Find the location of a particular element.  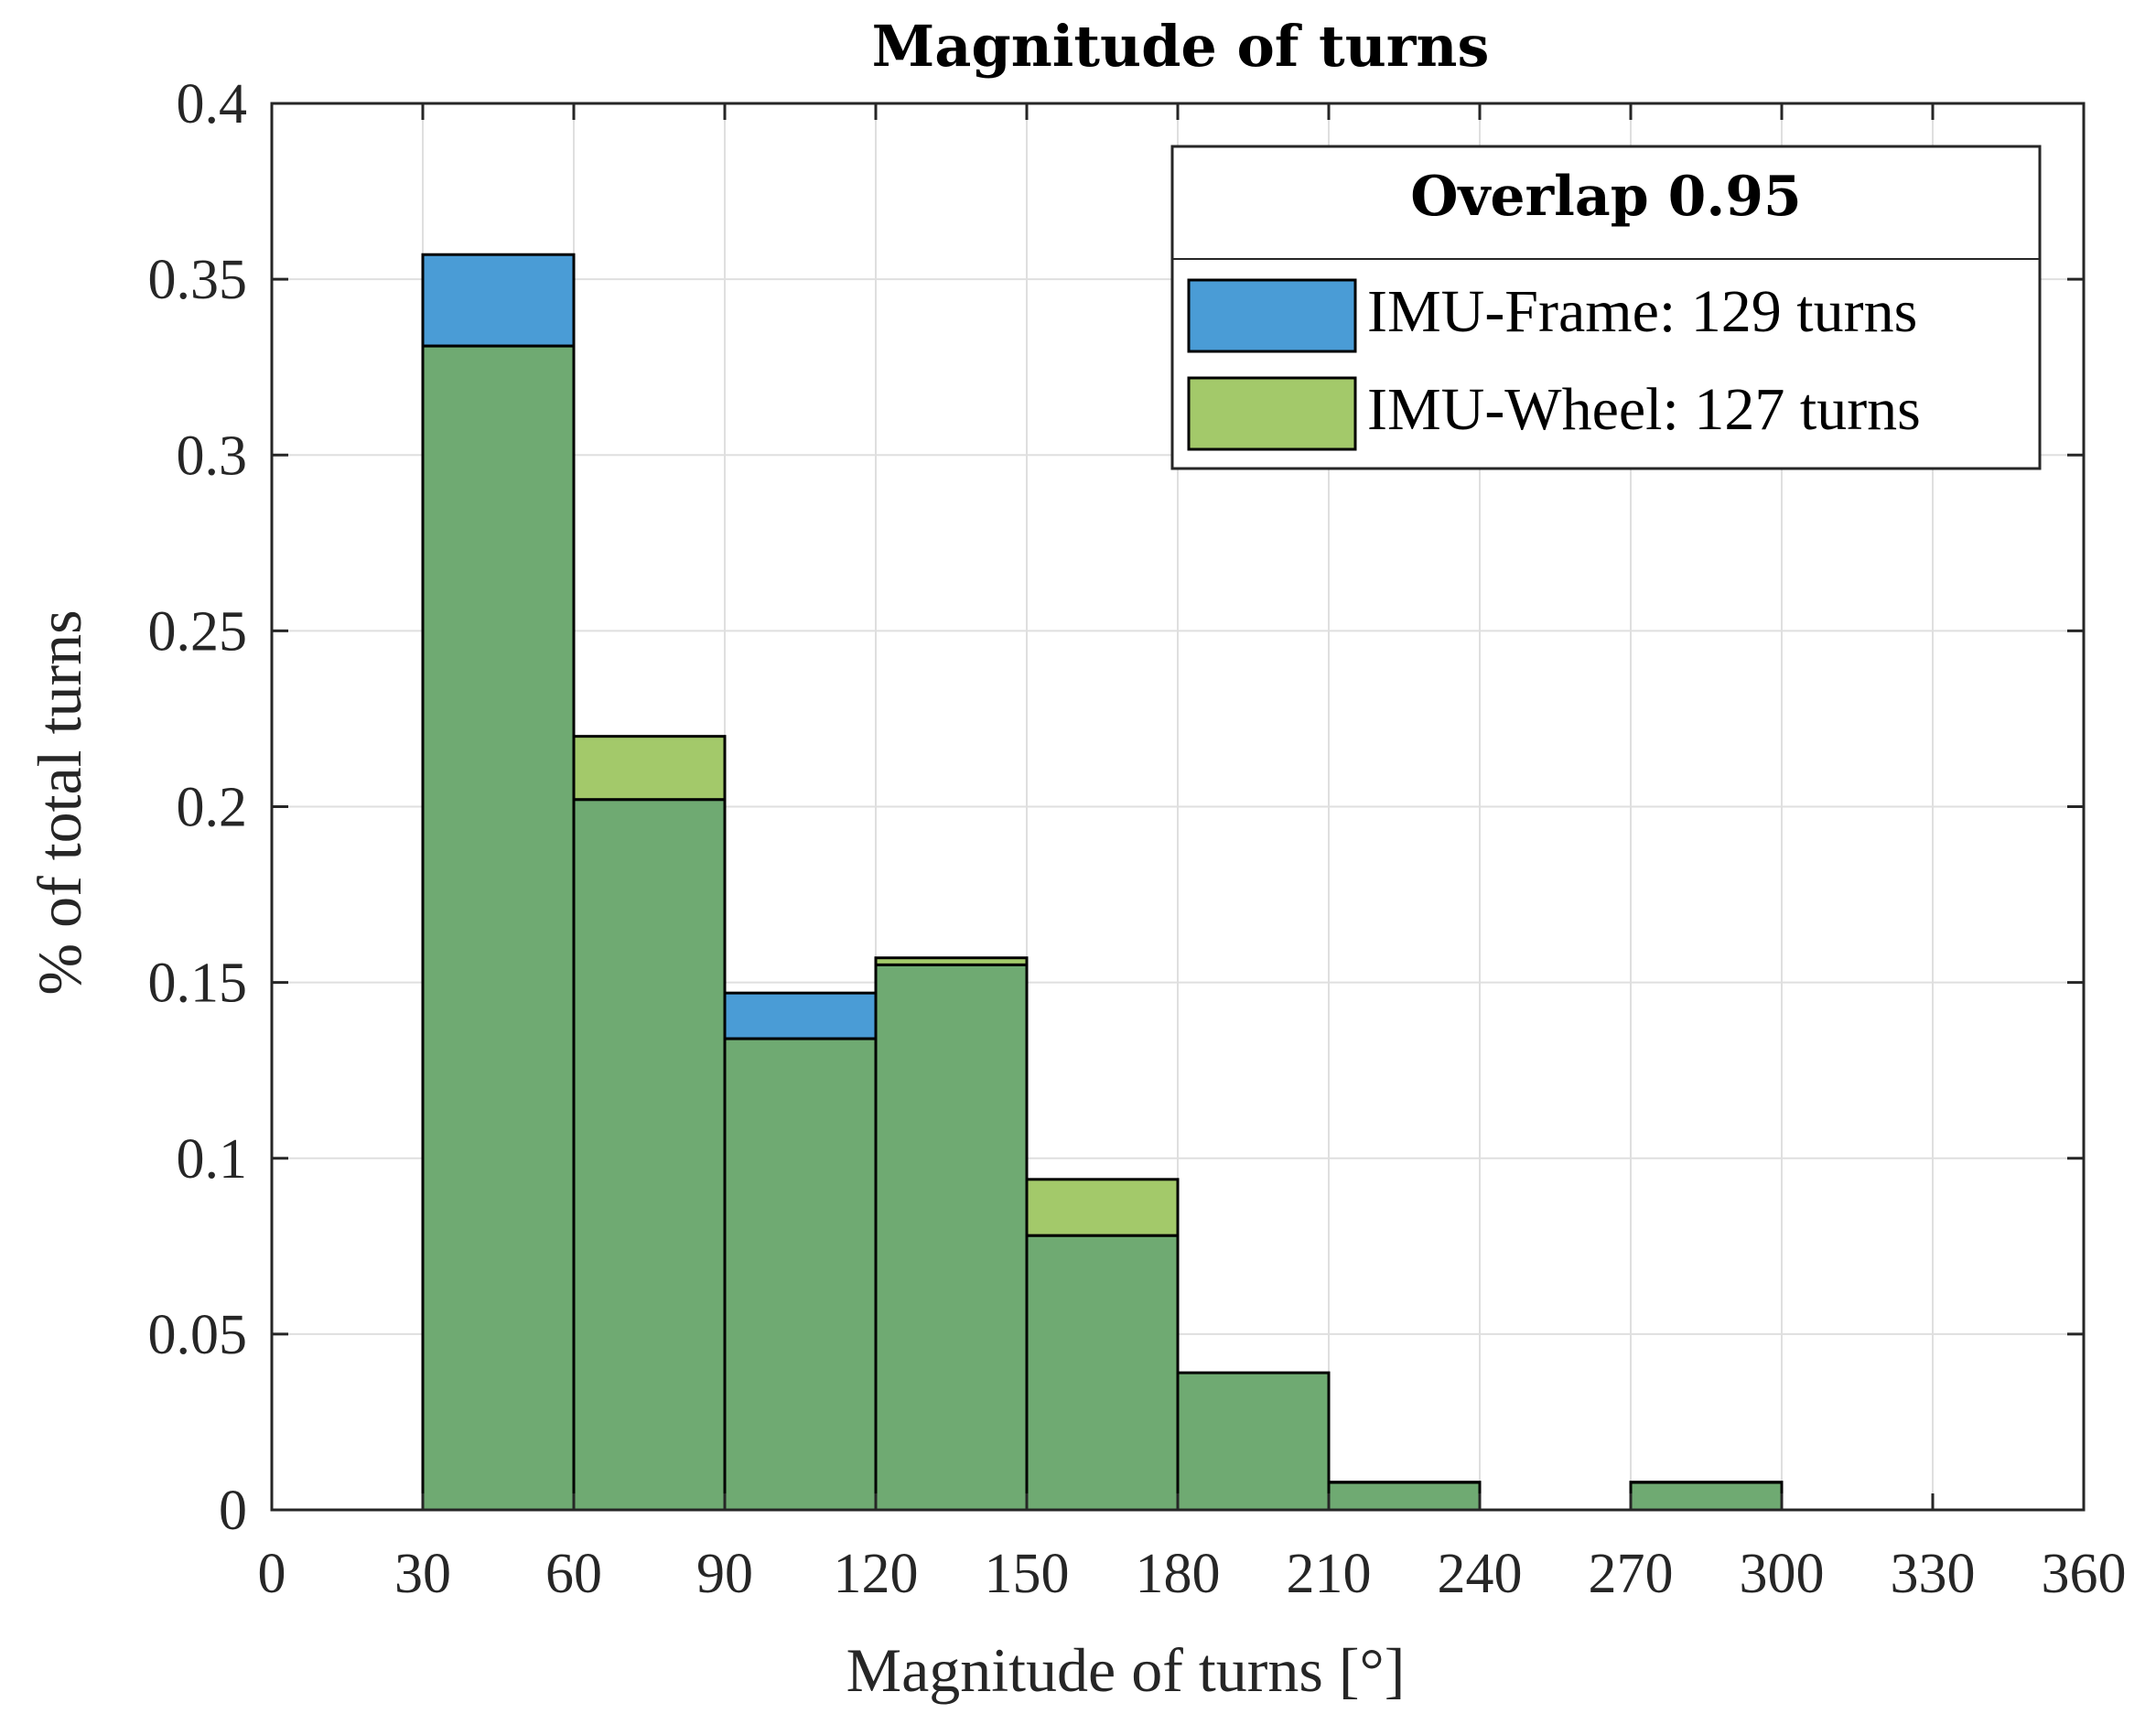

x-tick-label: 0 is located at coordinates (272, 1574).